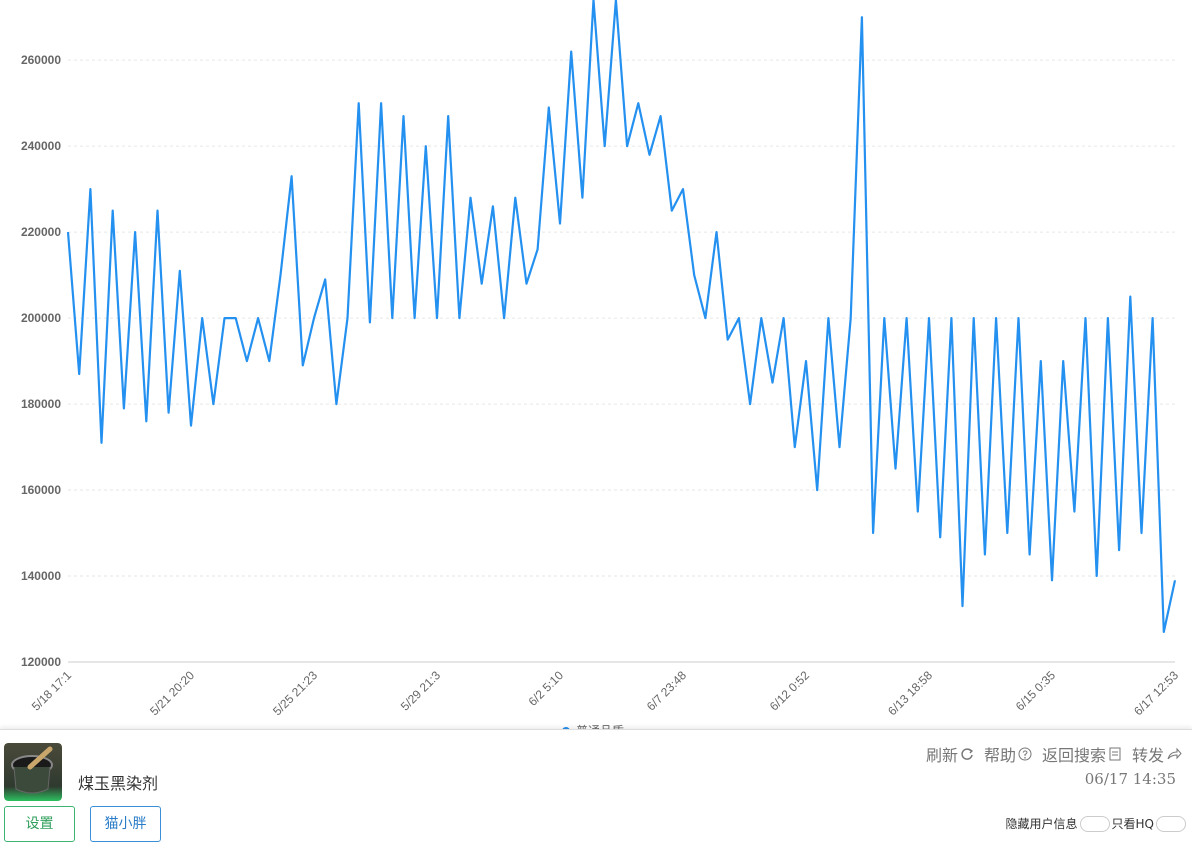 Image resolution: width=1192 pixels, height=848 pixels. What do you see at coordinates (172, 693) in the screenshot?
I see `x-tick-label: 5/21 20:20` at bounding box center [172, 693].